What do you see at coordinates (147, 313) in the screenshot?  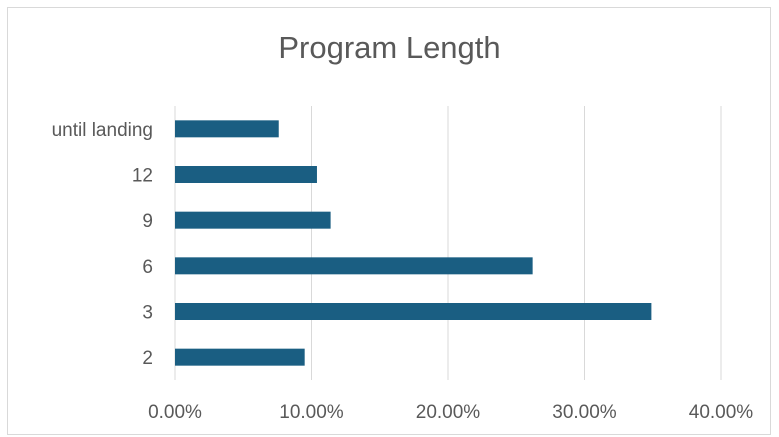 I see `y-tick-label: 3` at bounding box center [147, 313].